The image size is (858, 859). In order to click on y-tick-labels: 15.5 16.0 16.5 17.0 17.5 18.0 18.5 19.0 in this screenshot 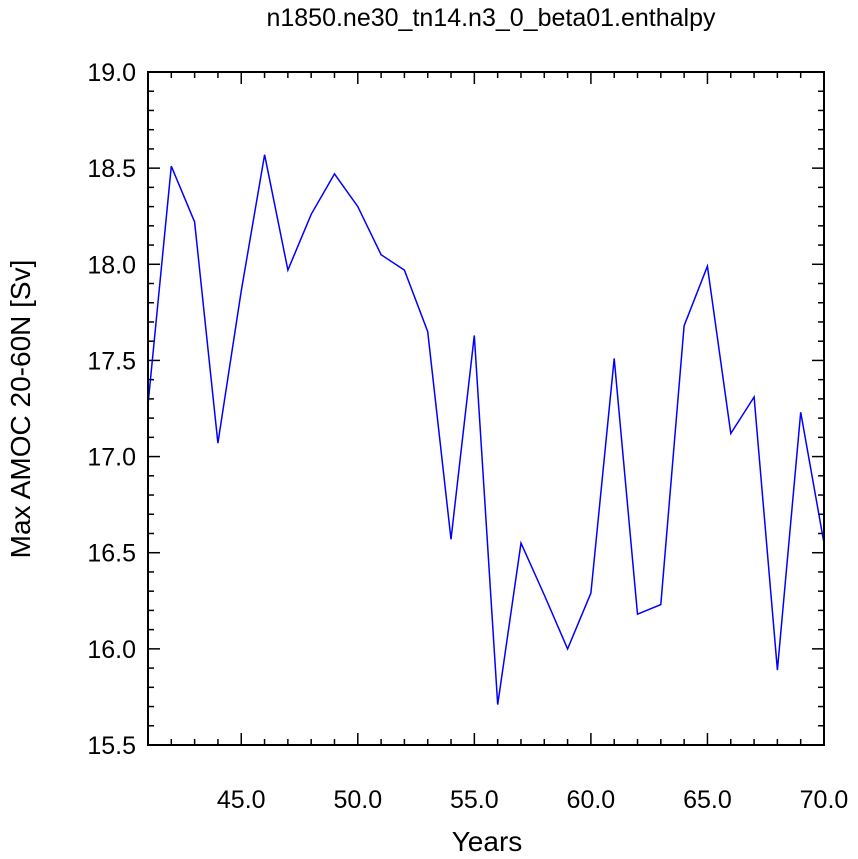, I will do `click(111, 409)`.